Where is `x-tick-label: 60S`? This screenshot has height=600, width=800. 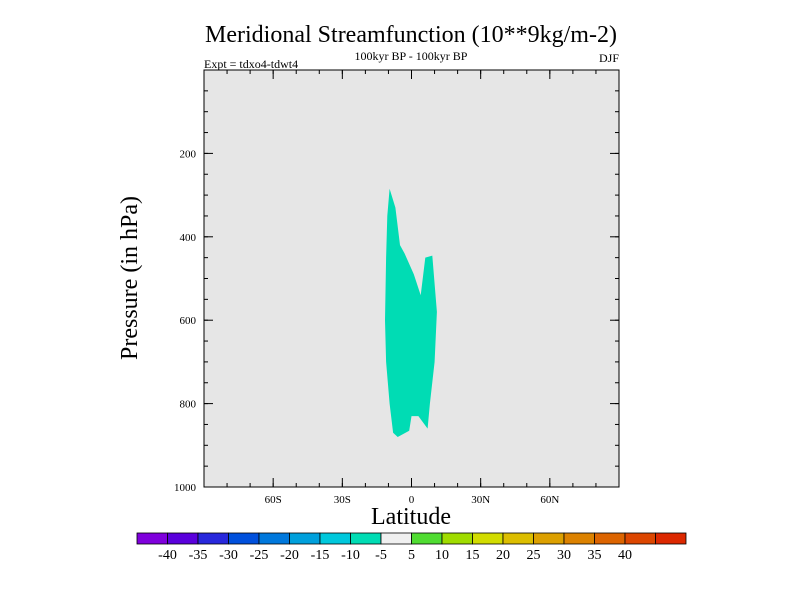
x-tick-label: 60S is located at coordinates (273, 500).